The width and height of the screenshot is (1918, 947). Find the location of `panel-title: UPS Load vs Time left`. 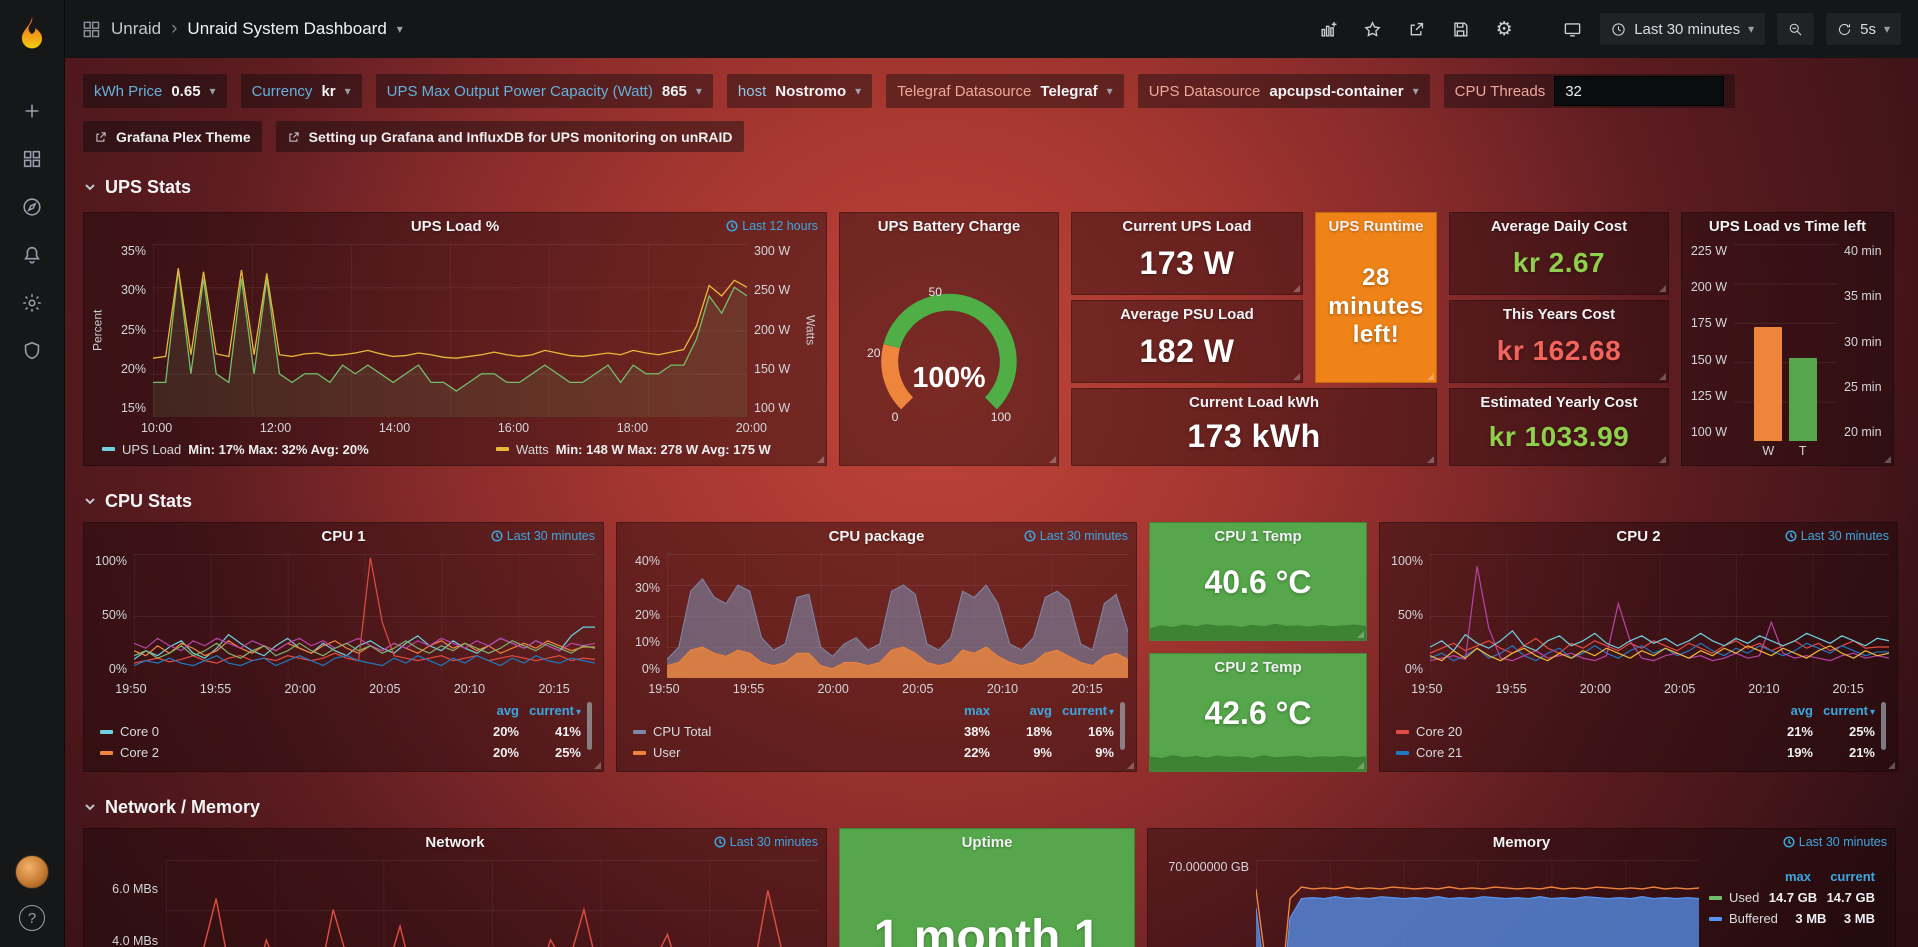

panel-title: UPS Load vs Time left is located at coordinates (1787, 226).